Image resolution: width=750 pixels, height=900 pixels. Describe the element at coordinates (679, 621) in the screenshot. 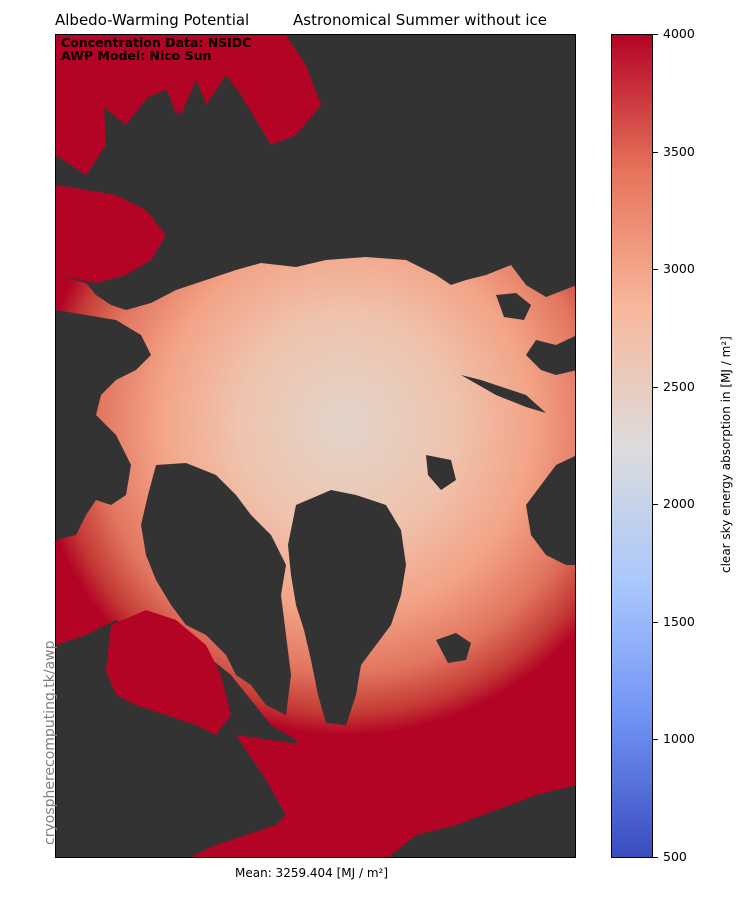

I see `colorbar-tick-label: 1500` at that location.